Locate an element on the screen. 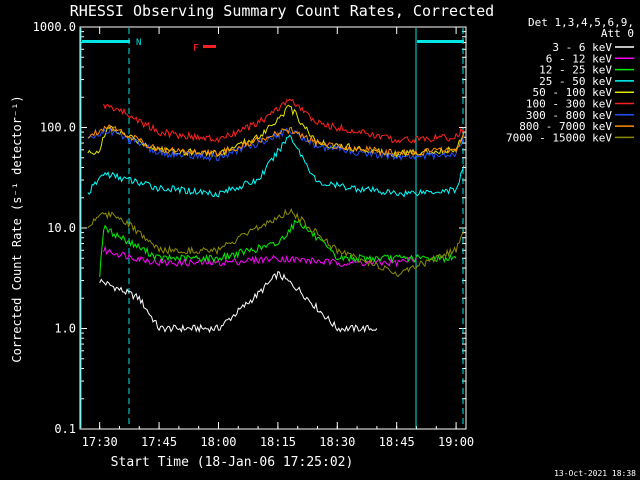 The width and height of the screenshot is (640, 480). y-axis-label: Corrected Count Rate (s⁻¹ detector⁻¹) is located at coordinates (17, 228).